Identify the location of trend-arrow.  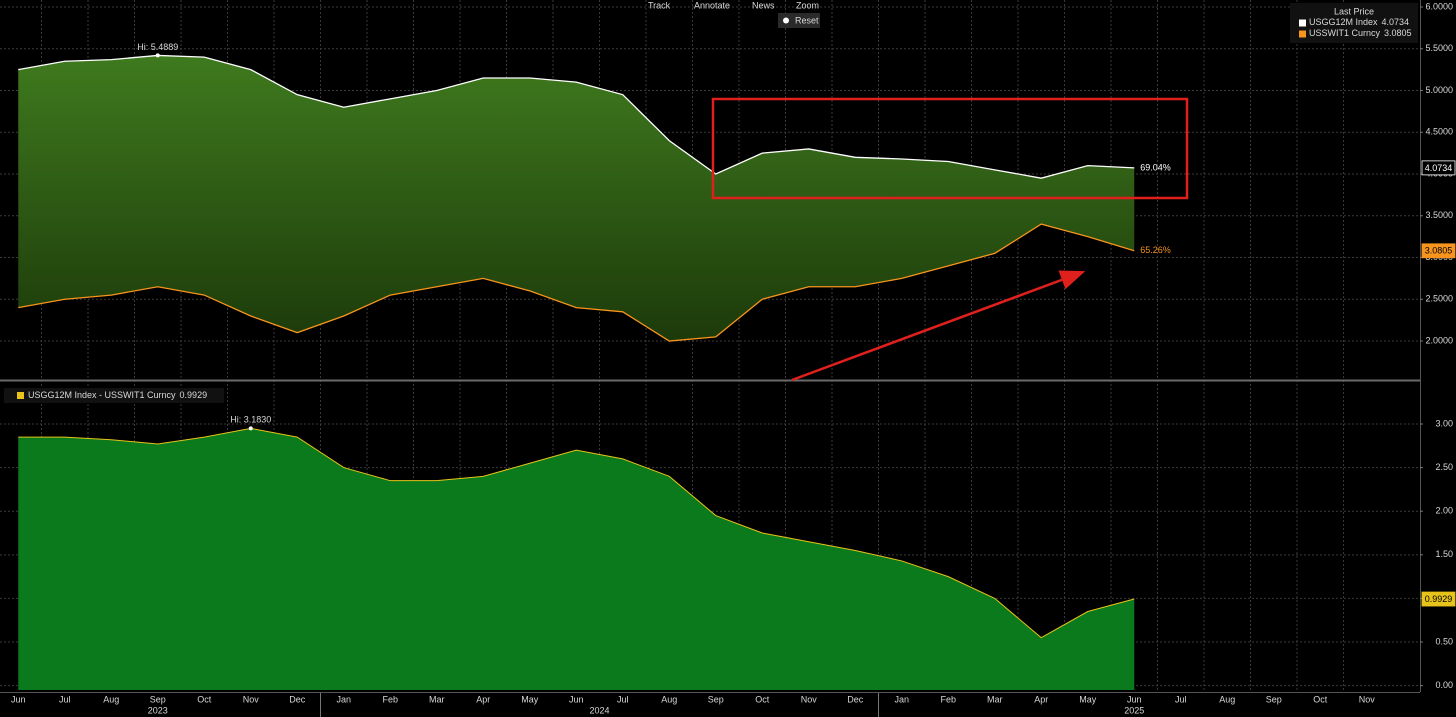
(938, 326).